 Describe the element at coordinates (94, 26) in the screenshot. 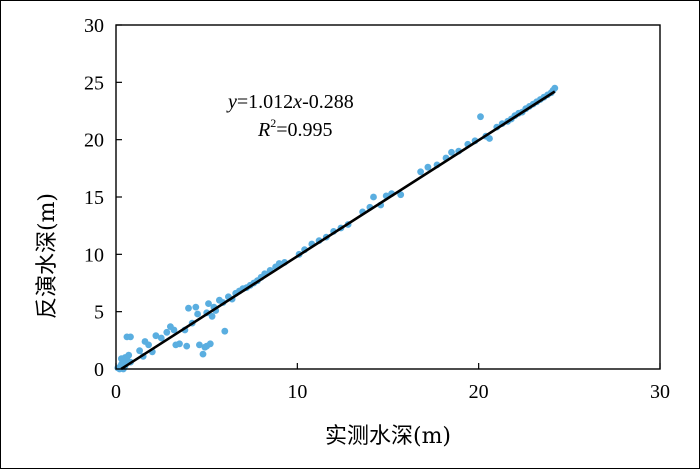

I see `y-tick-label: 30` at that location.